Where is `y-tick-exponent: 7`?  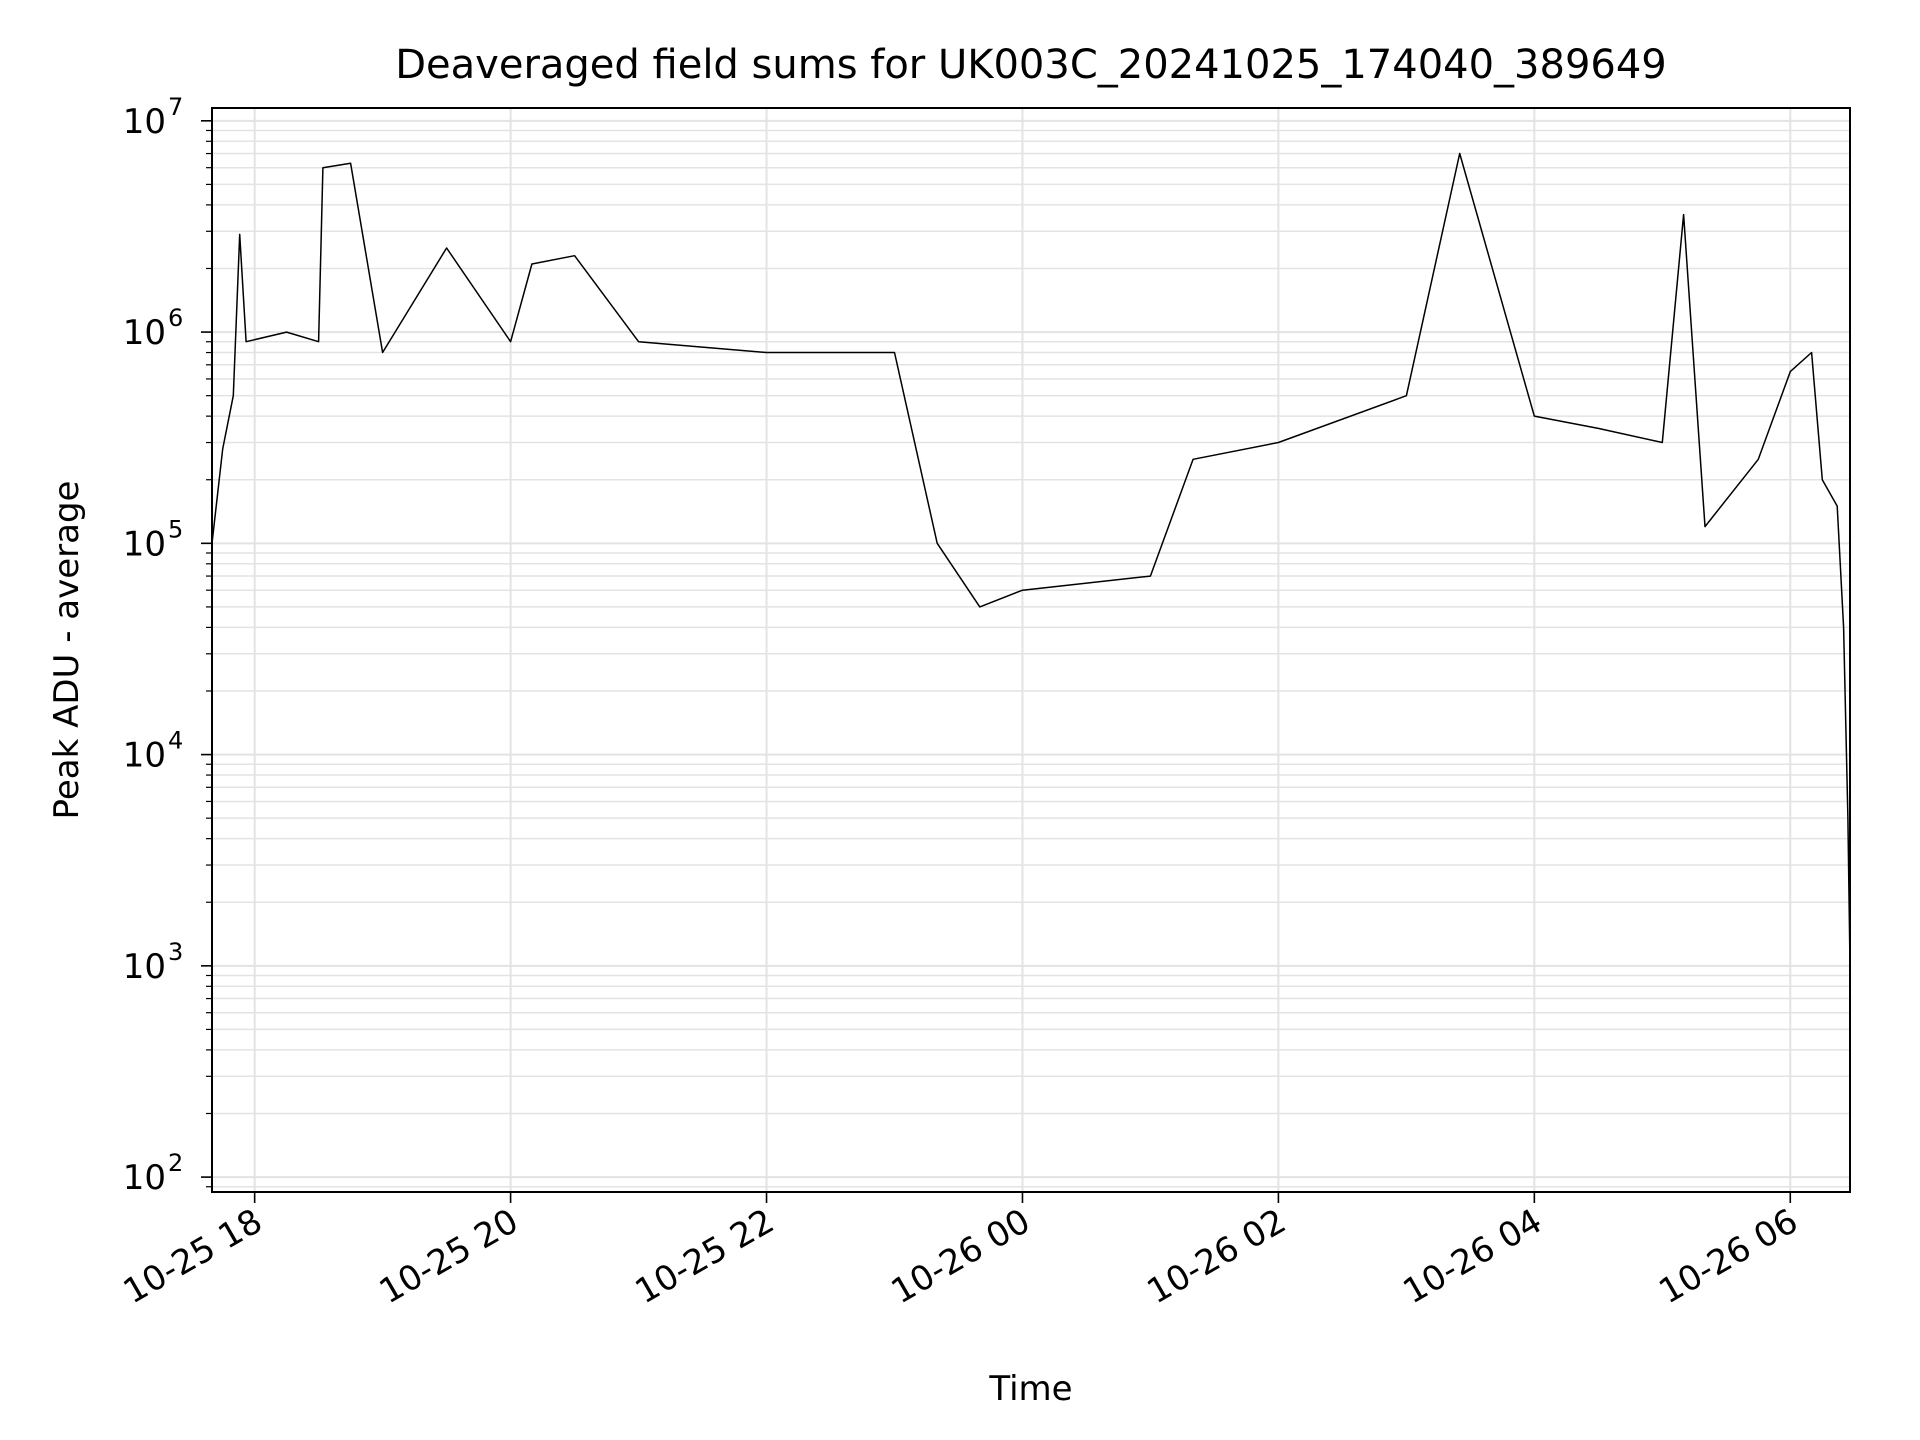
y-tick-exponent: 7 is located at coordinates (175, 107).